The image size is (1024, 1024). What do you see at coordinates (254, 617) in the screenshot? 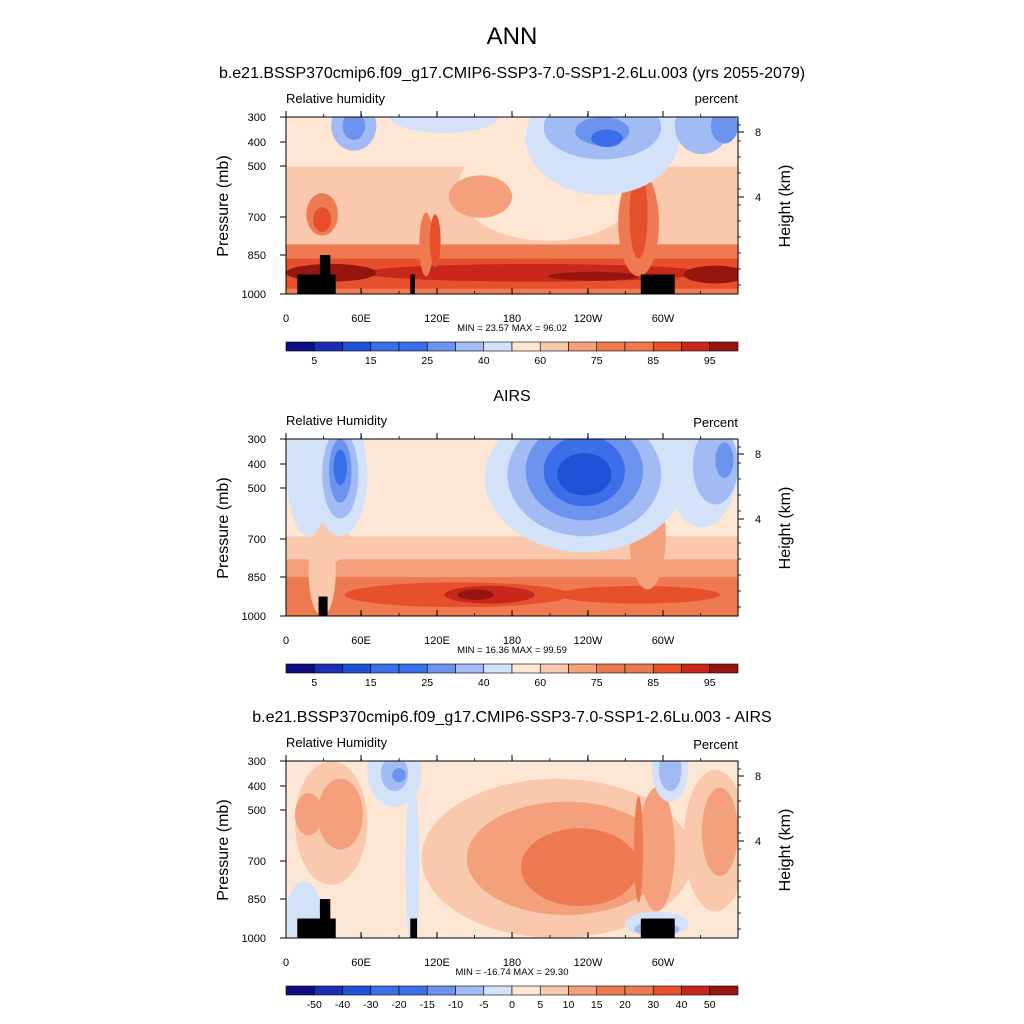
I see `y-tick-label: 1000` at bounding box center [254, 617].